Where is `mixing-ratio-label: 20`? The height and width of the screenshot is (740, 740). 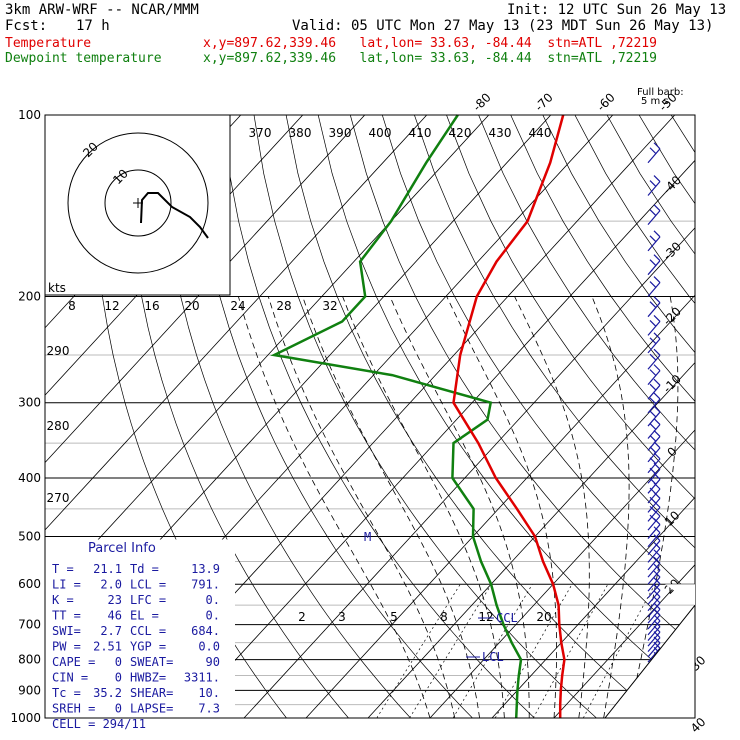
mixing-ratio-label: 20 is located at coordinates (543, 617).